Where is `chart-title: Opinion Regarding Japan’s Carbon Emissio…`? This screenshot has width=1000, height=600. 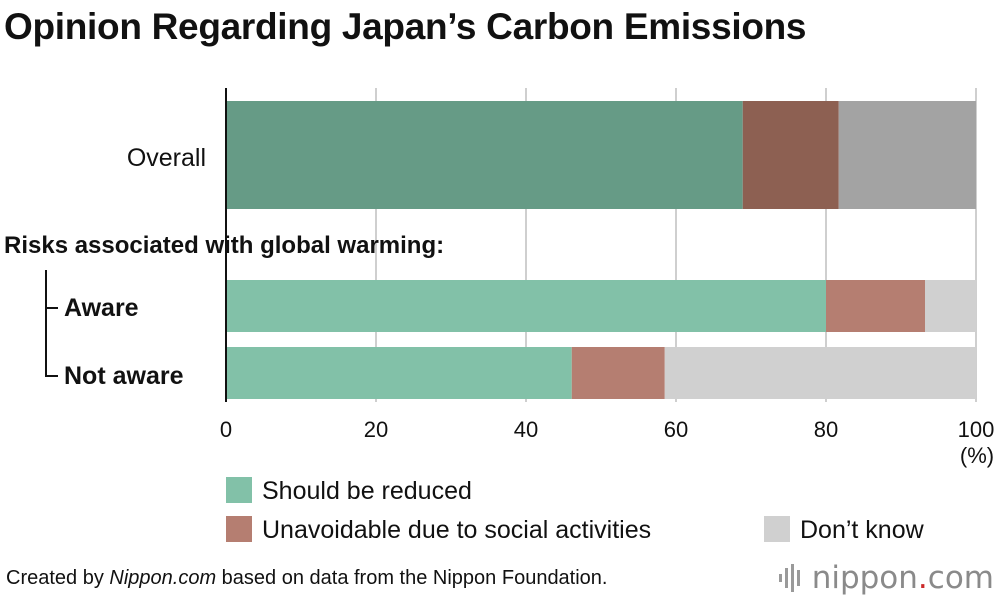
chart-title: Opinion Regarding Japan’s Carbon Emissio… is located at coordinates (405, 26).